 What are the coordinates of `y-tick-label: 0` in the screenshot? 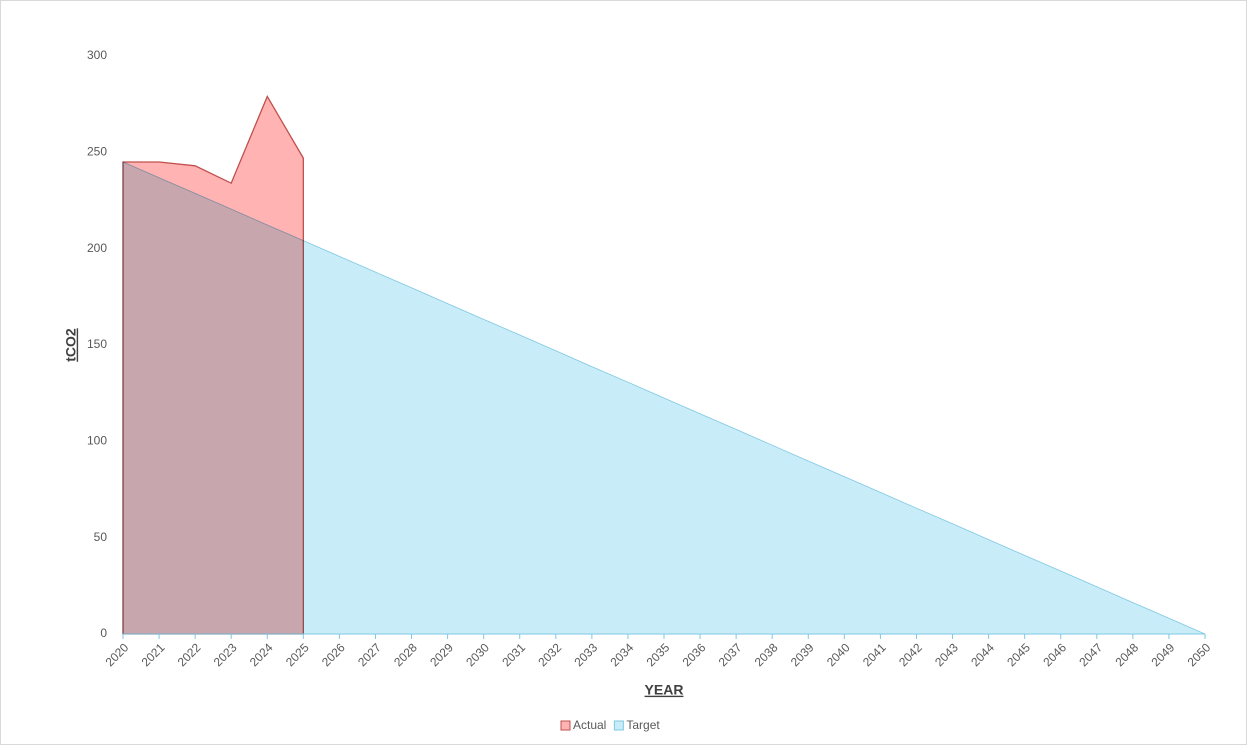 It's located at (103, 633).